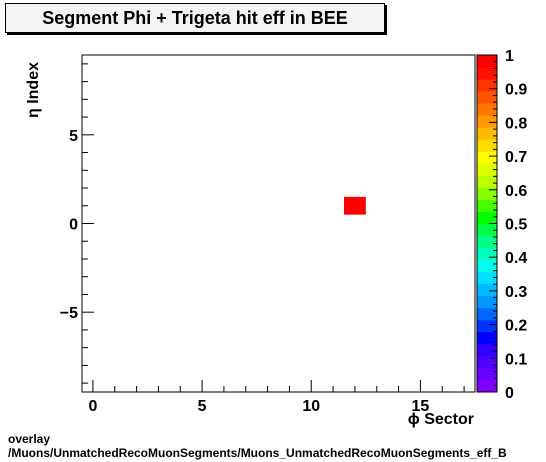 This screenshot has height=462, width=546. What do you see at coordinates (92, 406) in the screenshot?
I see `x-tick-label: 0` at bounding box center [92, 406].